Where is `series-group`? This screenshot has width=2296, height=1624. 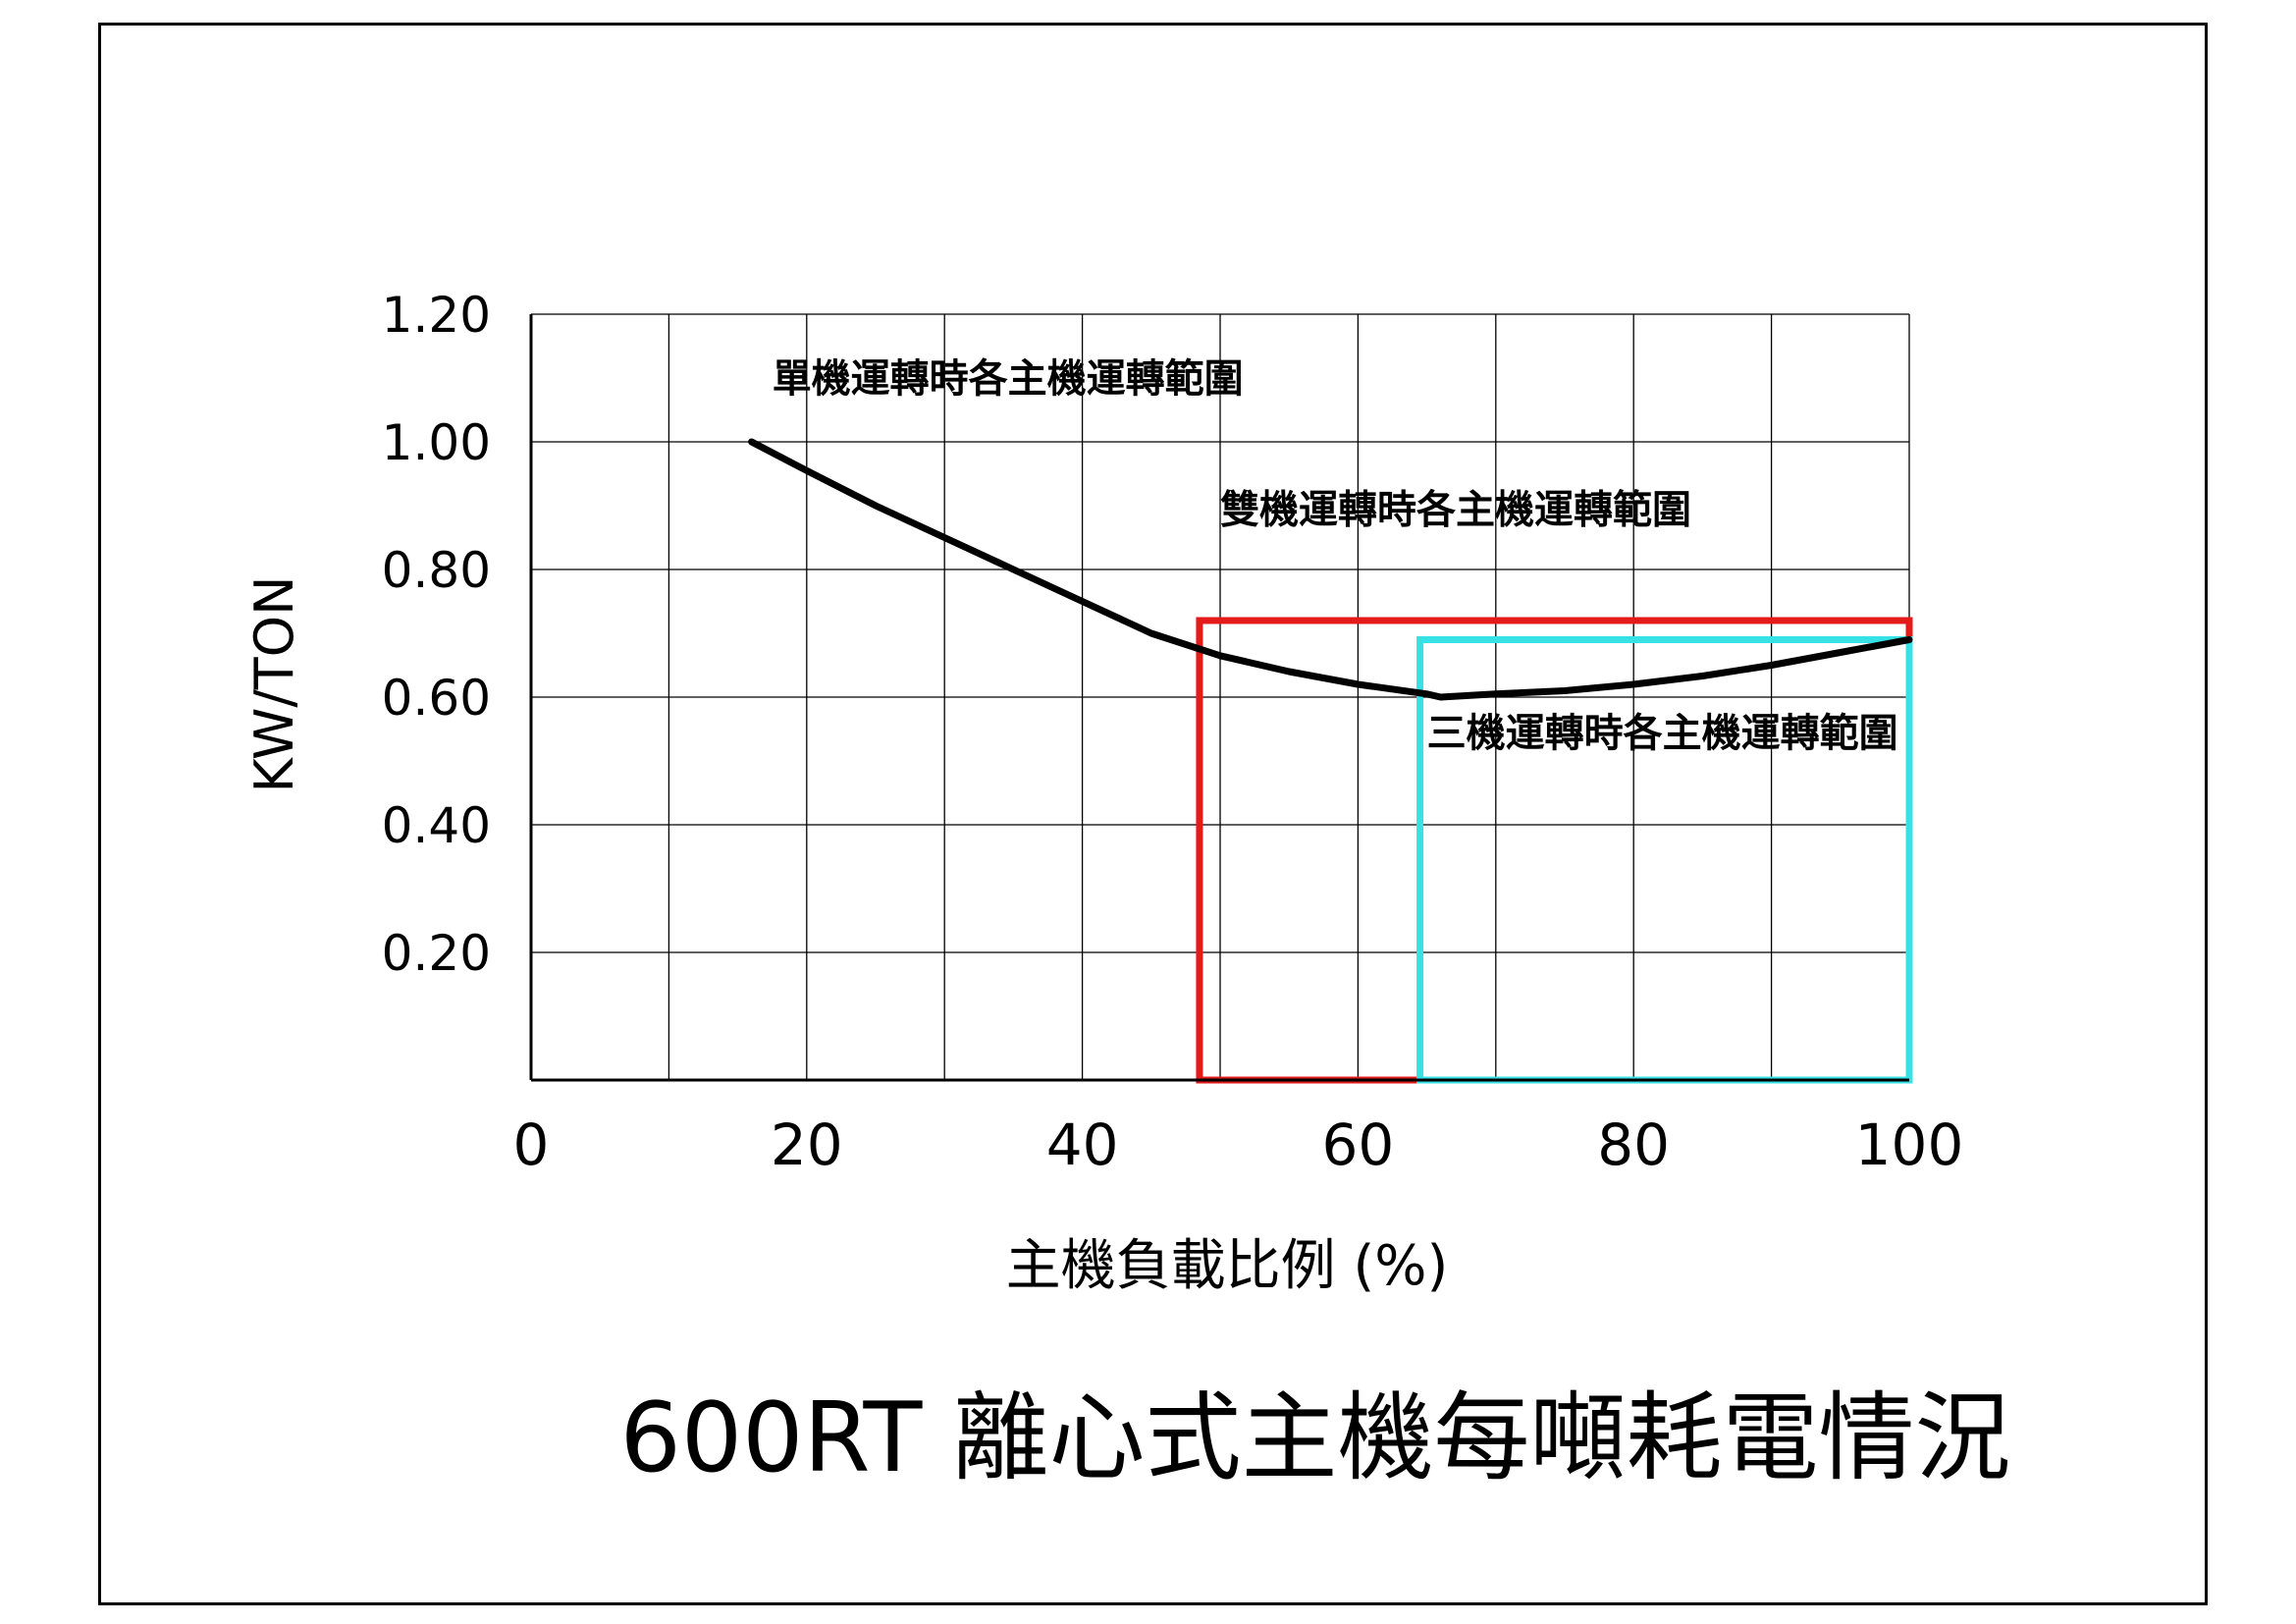
series-group is located at coordinates (1331, 569).